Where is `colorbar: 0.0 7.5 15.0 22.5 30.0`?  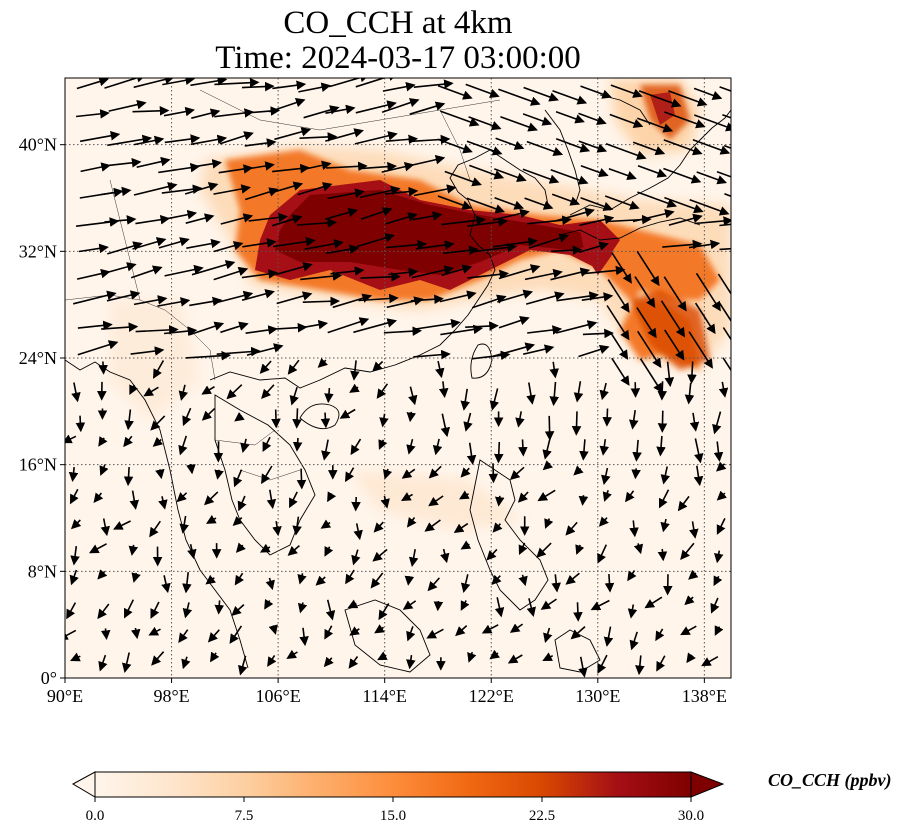
colorbar: 0.0 7.5 15.0 22.5 30.0 is located at coordinates (398, 797).